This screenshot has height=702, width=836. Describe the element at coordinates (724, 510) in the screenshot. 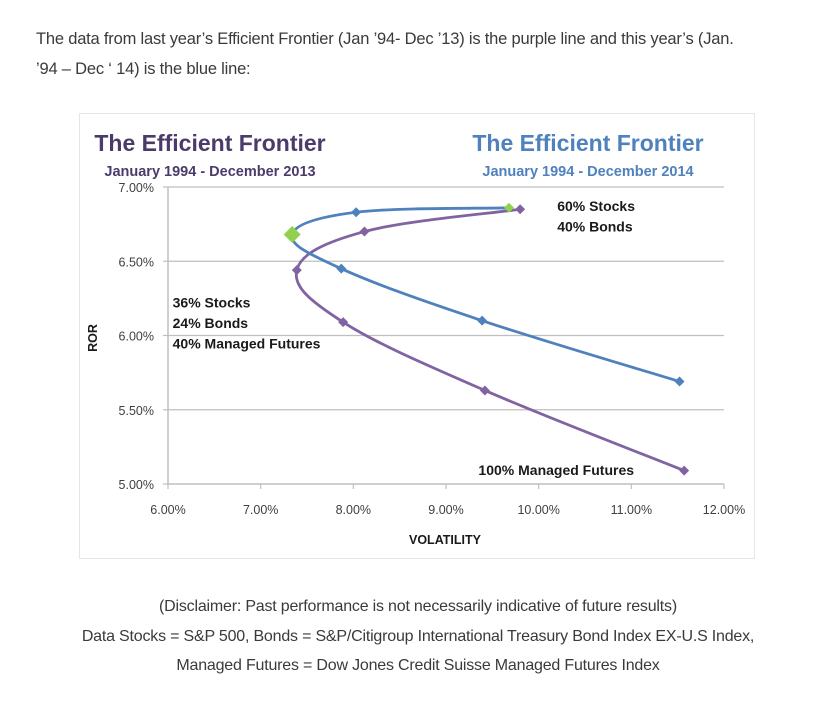

I see `x-tick-label: 12.00%` at that location.